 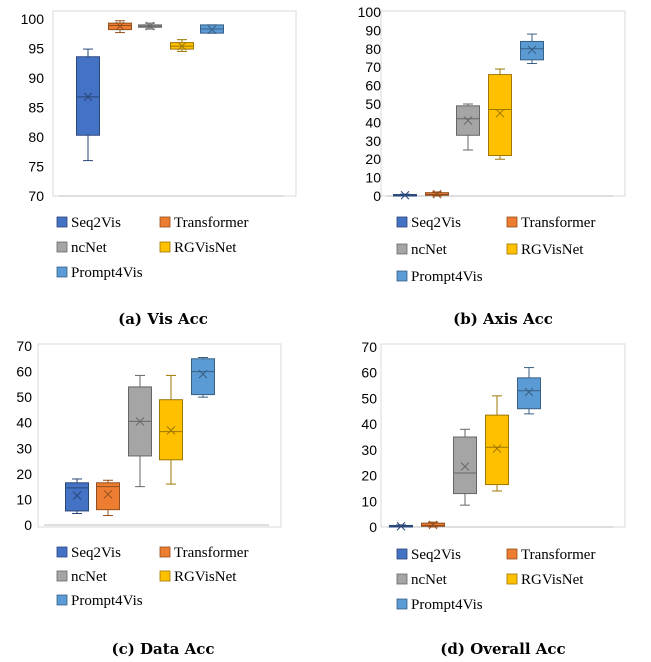 I want to click on chart-caption: (d) Overall Acc, so click(x=502, y=649).